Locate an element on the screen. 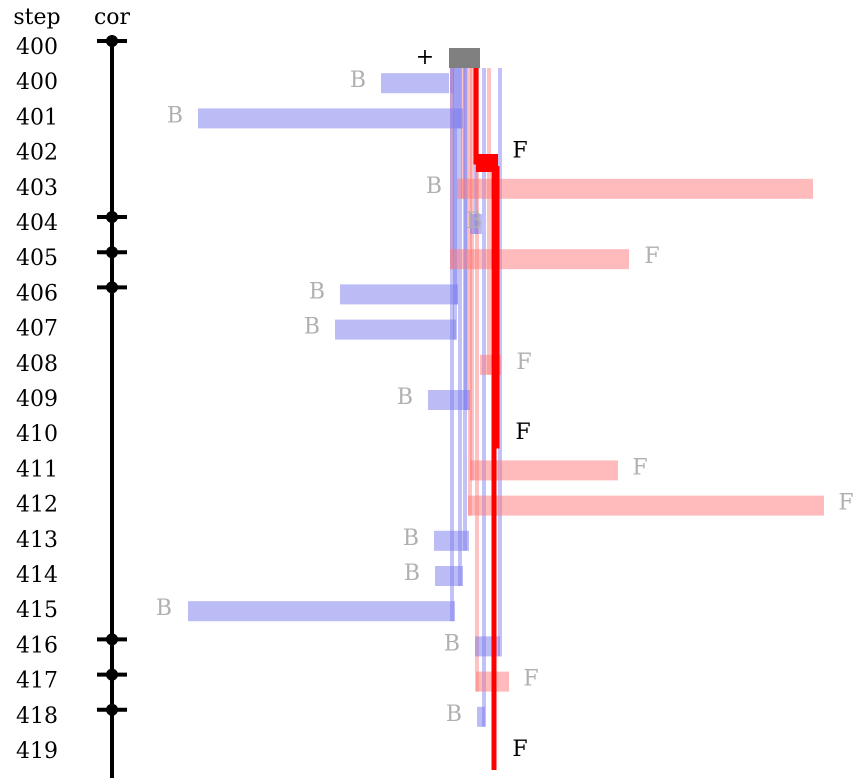  forward-path-segment is located at coordinates (495, 468).